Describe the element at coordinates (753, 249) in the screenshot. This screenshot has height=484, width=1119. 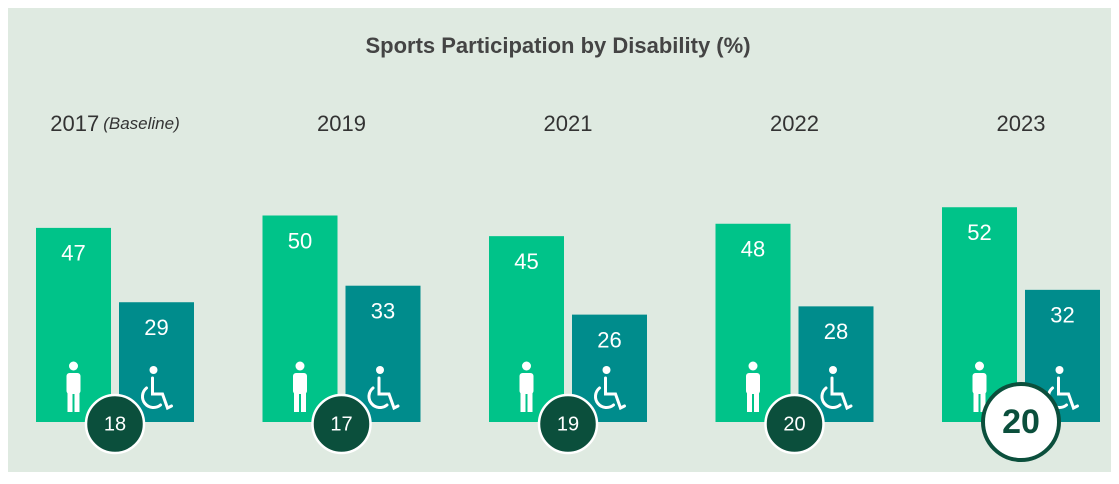
I see `value-label: 48` at that location.